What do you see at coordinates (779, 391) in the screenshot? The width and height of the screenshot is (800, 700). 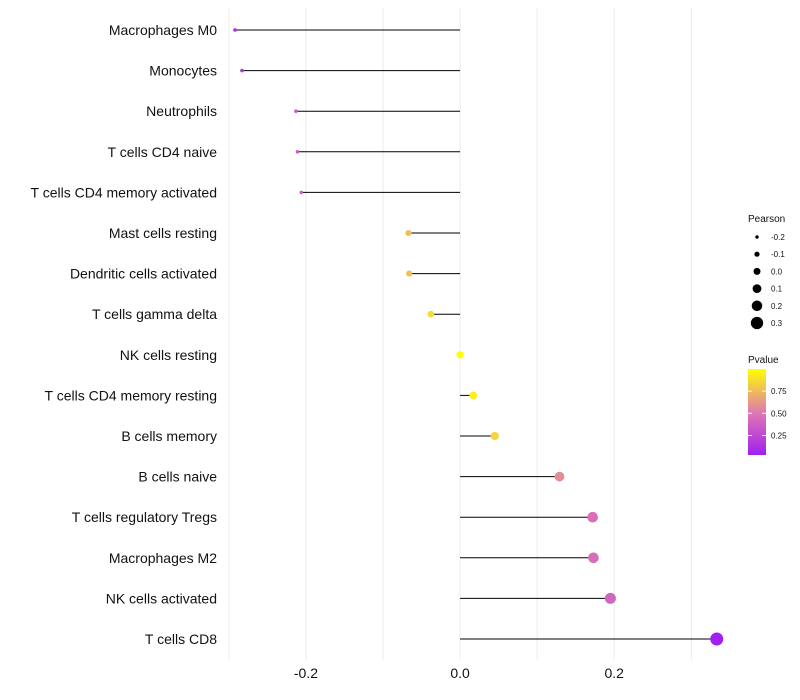 I see `color-legend-label: 0.75` at bounding box center [779, 391].